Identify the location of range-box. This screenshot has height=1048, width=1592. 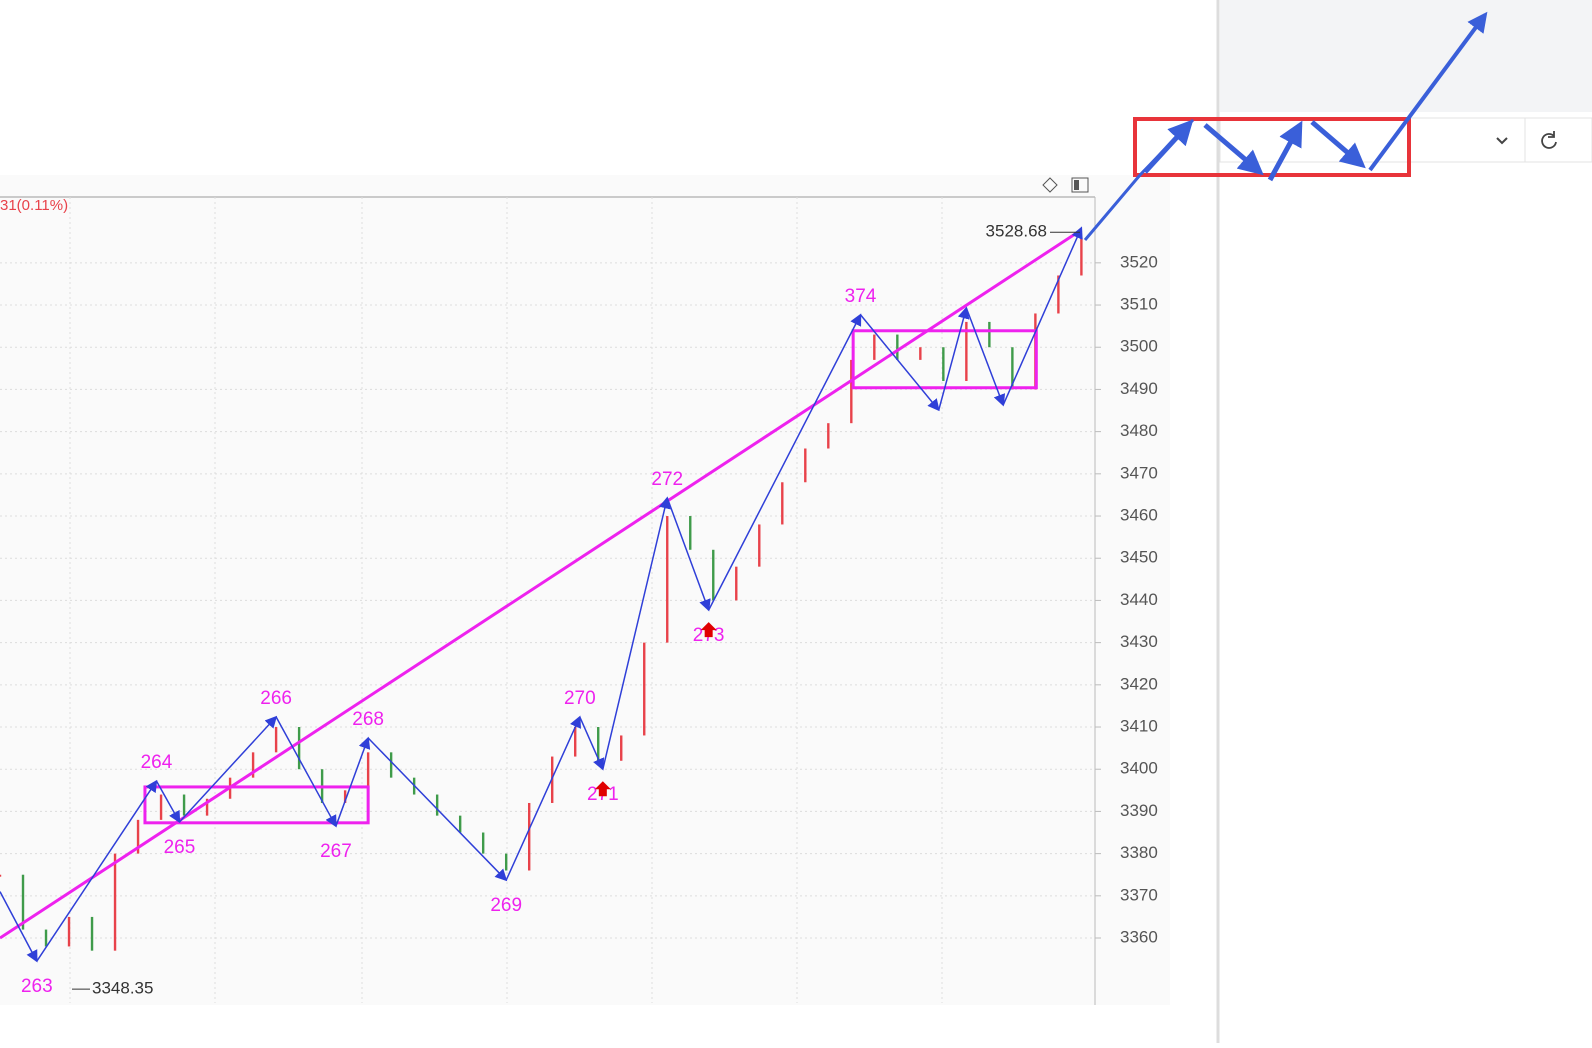
(256, 805).